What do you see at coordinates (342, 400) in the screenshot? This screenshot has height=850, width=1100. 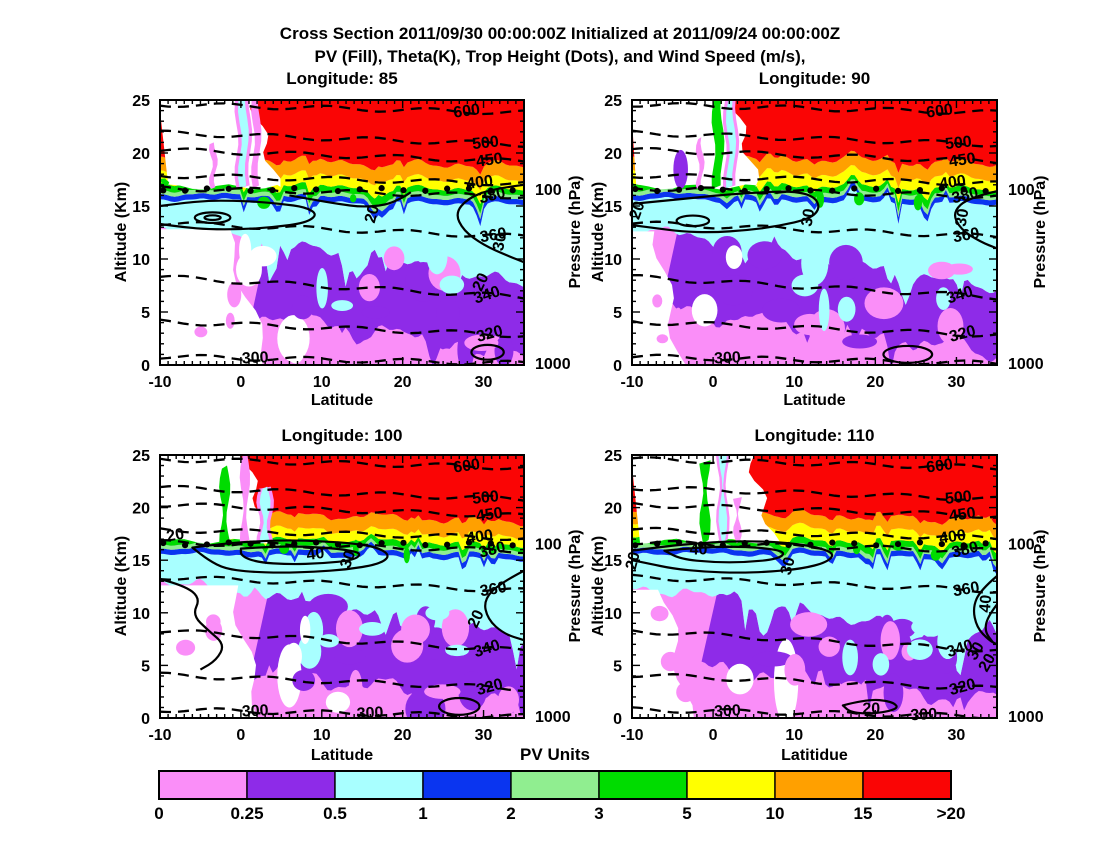 I see `xaxis-label-1: Latitude` at bounding box center [342, 400].